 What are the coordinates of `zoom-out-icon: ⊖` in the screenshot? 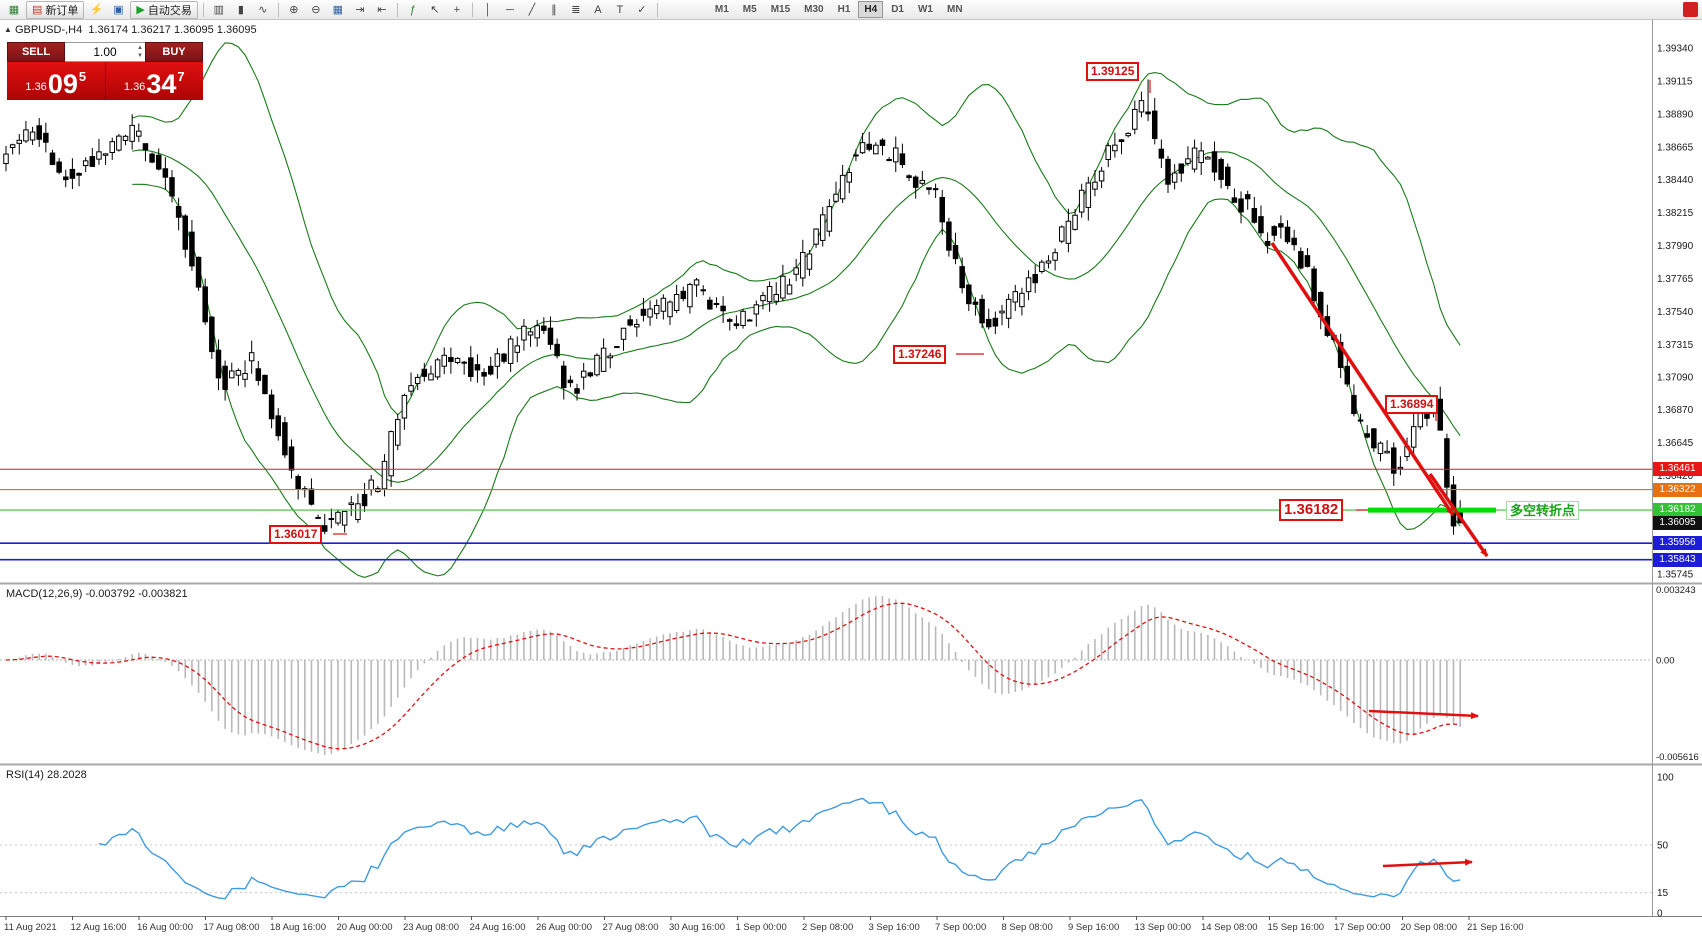 It's located at (316, 10).